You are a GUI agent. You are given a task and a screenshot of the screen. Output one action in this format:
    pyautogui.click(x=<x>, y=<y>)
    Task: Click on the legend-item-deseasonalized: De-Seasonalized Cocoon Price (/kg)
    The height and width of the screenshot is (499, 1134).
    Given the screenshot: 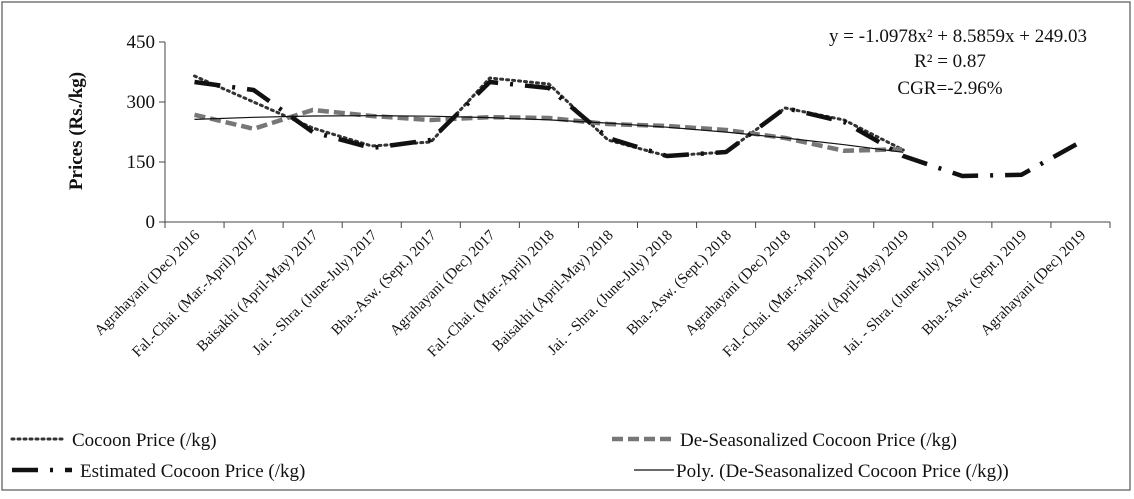 What is the action you would take?
    pyautogui.click(x=784, y=440)
    